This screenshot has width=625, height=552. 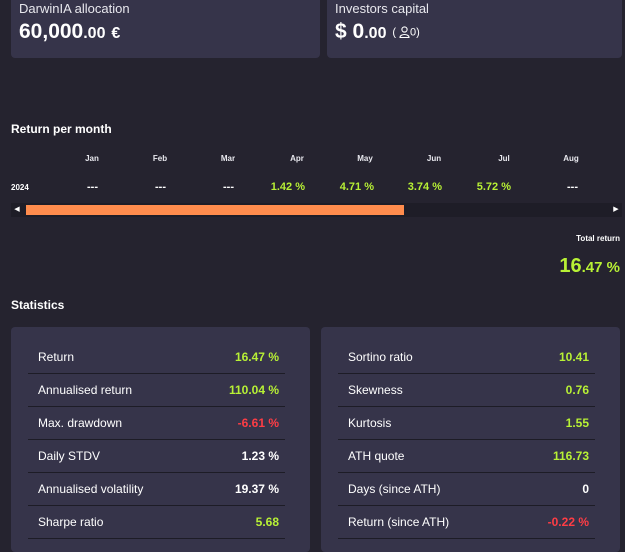 I want to click on user-icon, so click(x=404, y=32).